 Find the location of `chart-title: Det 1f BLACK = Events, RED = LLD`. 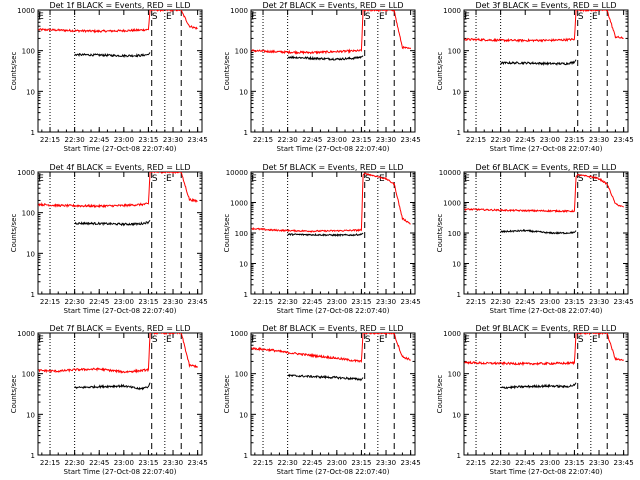

chart-title: Det 1f BLACK = Events, RED = LLD is located at coordinates (119, 5).